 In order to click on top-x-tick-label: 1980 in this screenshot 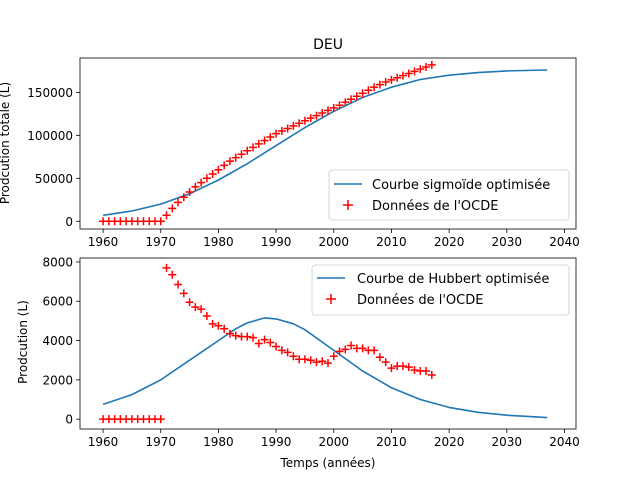, I will do `click(218, 242)`.